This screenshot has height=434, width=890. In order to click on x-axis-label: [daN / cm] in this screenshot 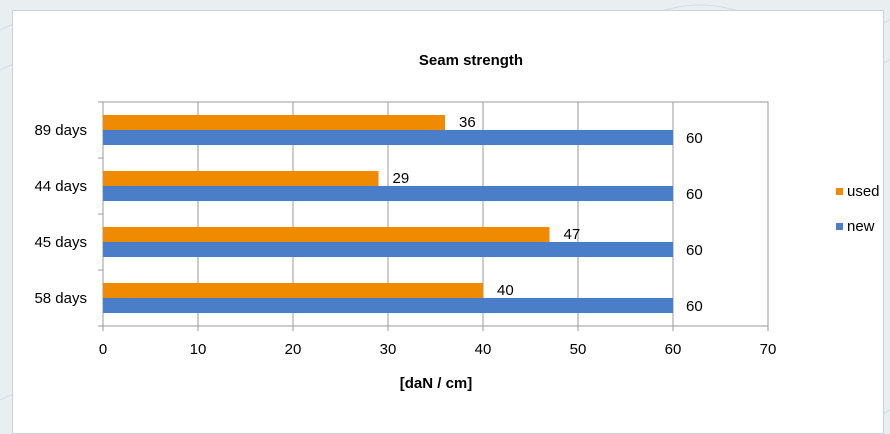, I will do `click(436, 383)`.